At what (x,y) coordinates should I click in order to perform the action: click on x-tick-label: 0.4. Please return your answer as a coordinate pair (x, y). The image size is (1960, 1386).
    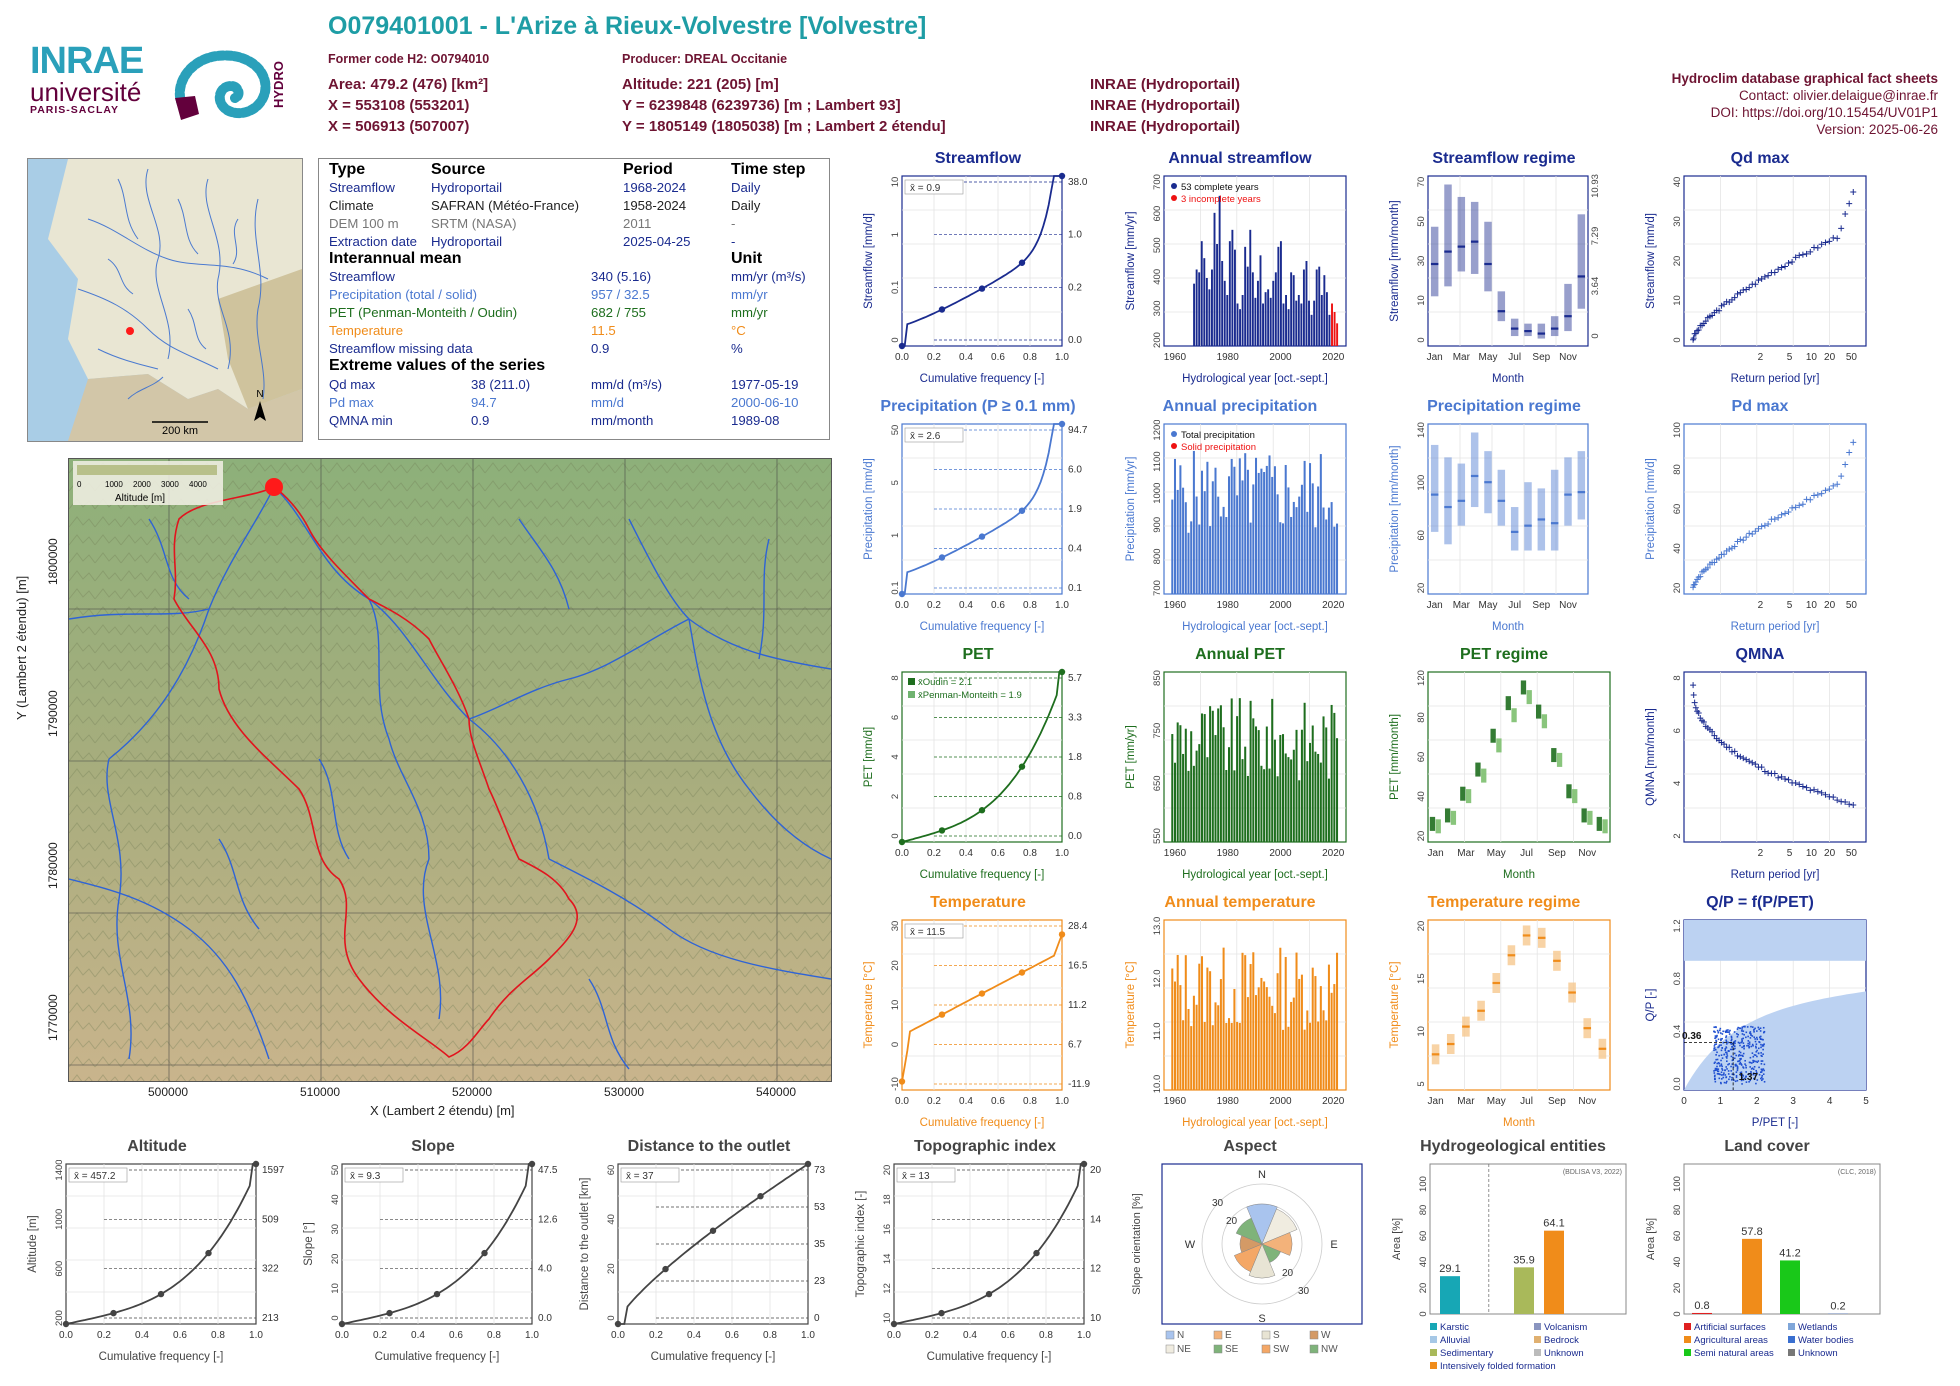
    Looking at the image, I should click on (966, 605).